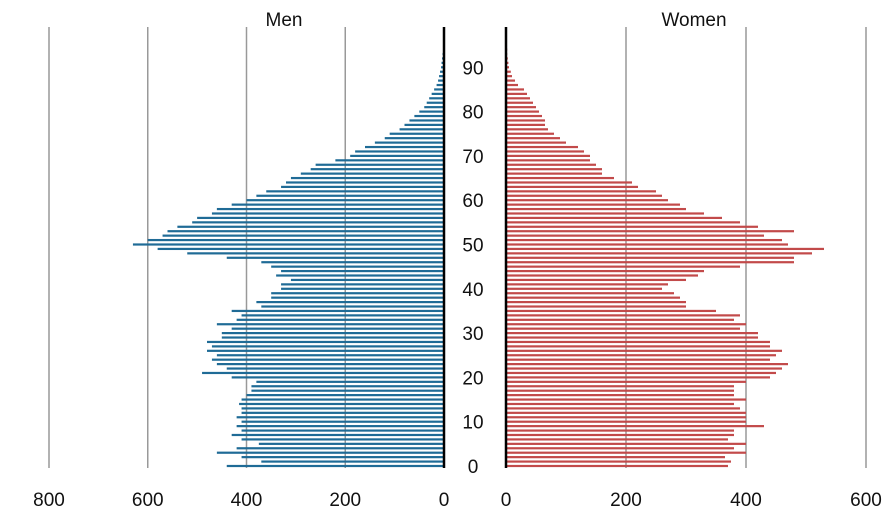  I want to click on women-x-tick-labels: 0 200 400 600, so click(691, 500).